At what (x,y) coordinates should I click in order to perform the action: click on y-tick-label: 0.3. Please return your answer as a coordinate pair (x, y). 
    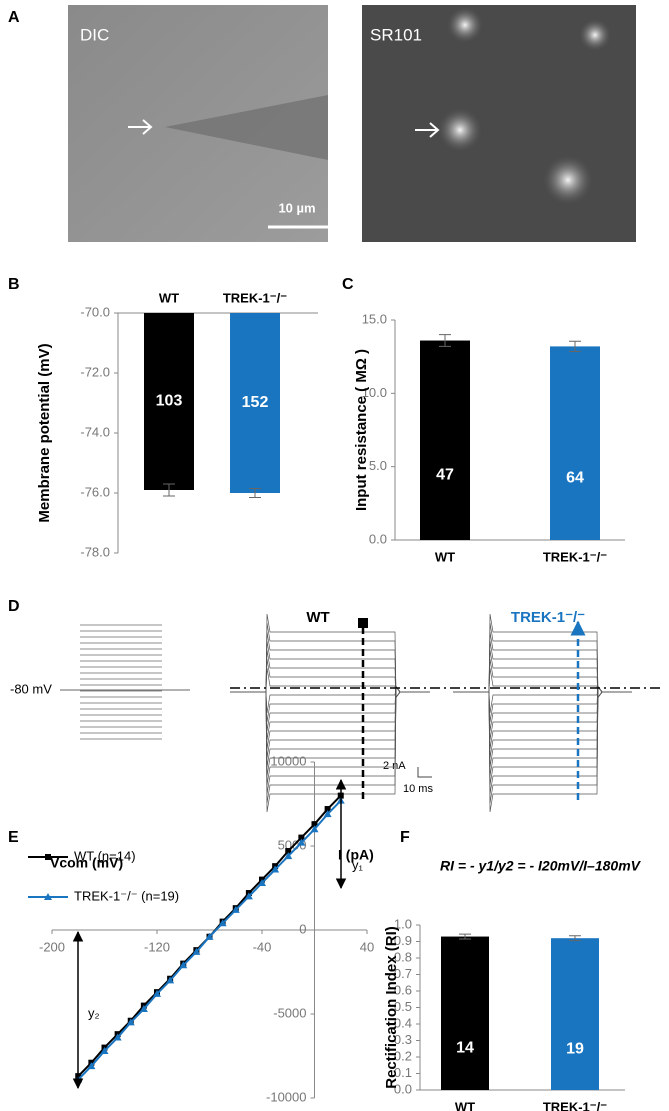
    Looking at the image, I should click on (403, 1039).